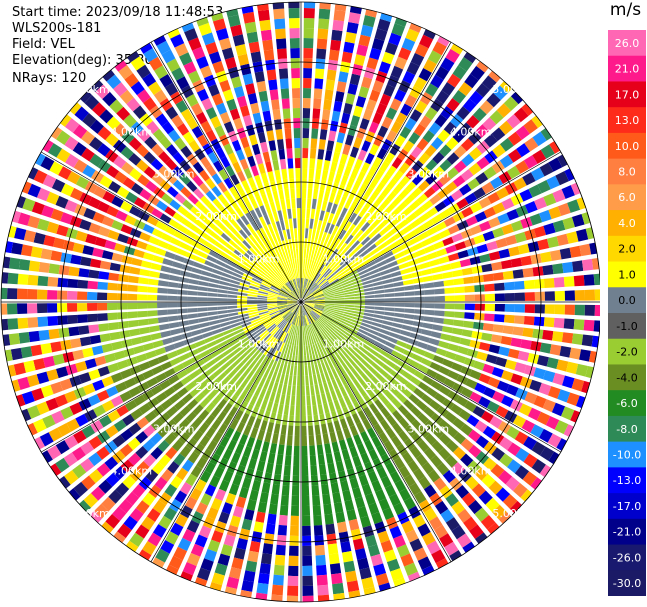 The image size is (647, 607). What do you see at coordinates (627, 94) in the screenshot?
I see `colorbar-swatch` at bounding box center [627, 94].